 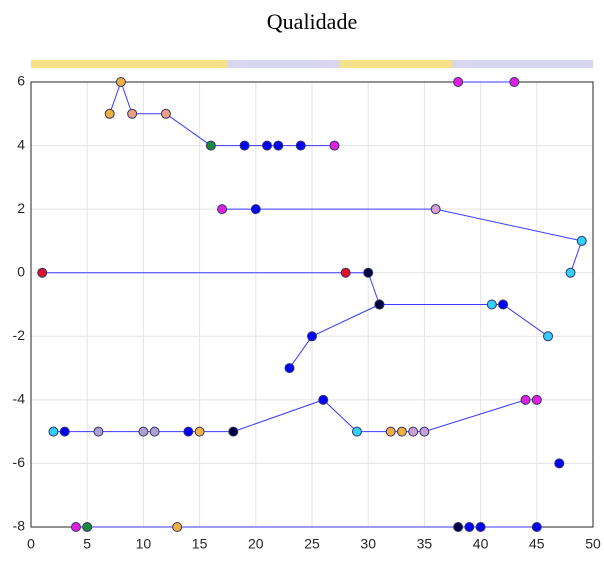 I want to click on x-tick-label: 0, so click(x=31, y=544).